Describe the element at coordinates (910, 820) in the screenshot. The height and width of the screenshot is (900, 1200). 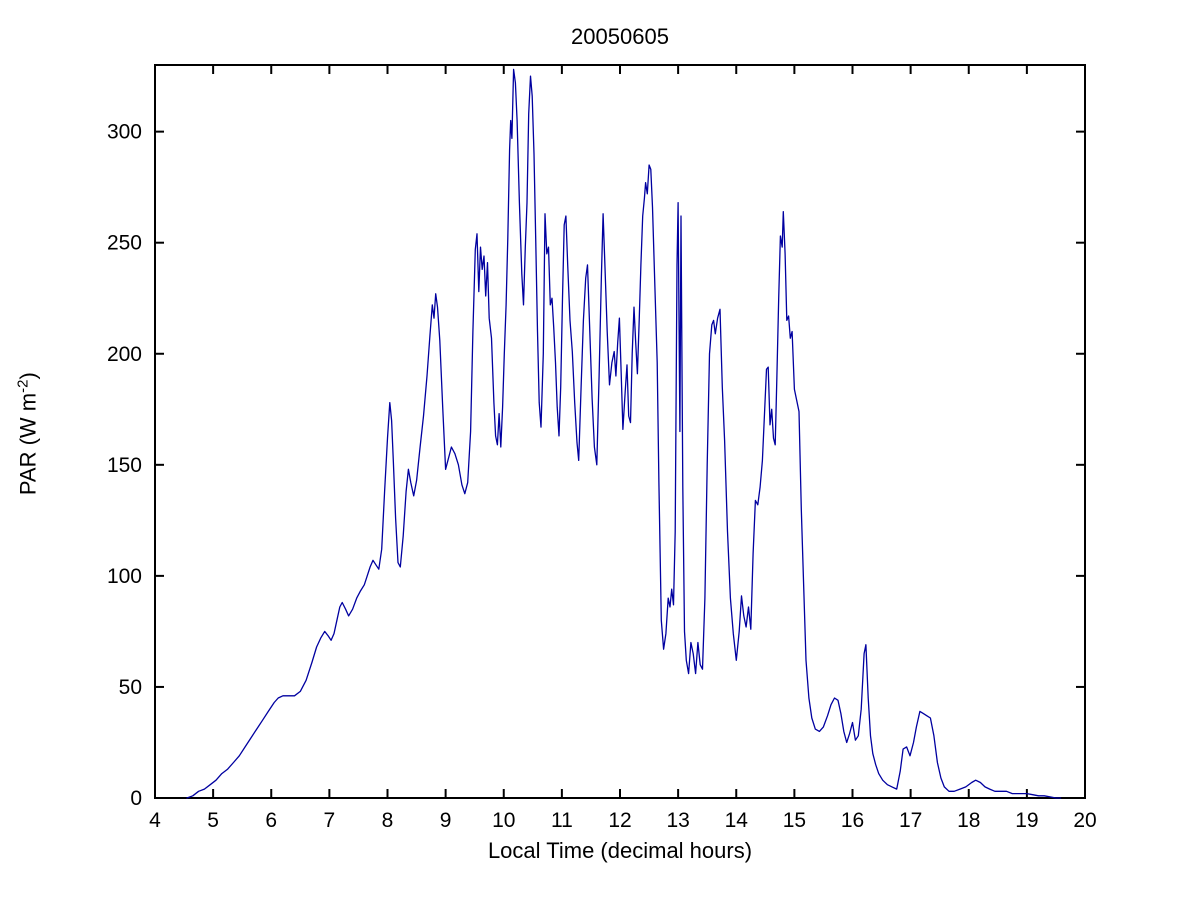
I see `x-tick-label: 17` at that location.